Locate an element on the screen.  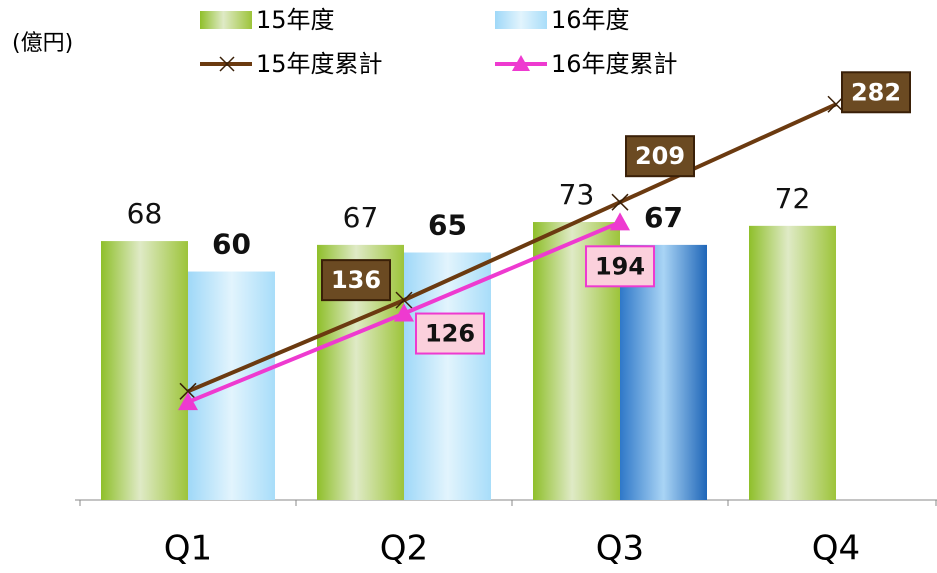
x-tick-label: Q4 is located at coordinates (836, 549).